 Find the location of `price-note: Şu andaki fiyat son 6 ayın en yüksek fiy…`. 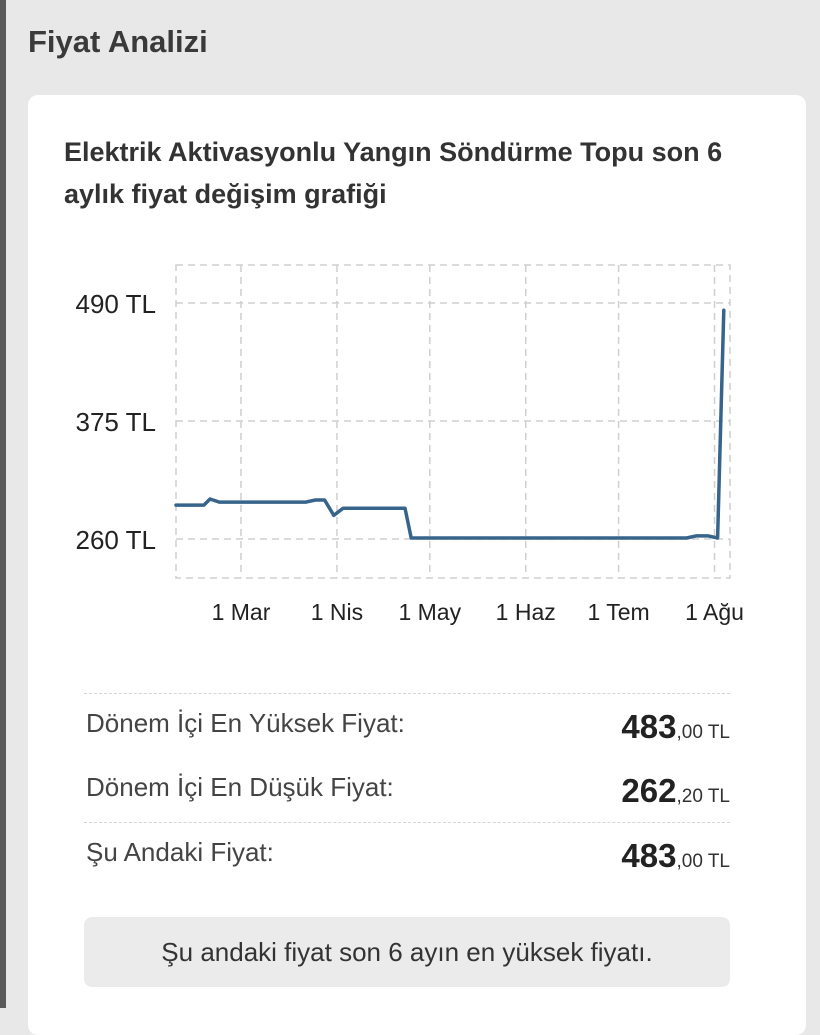

price-note: Şu andaki fiyat son 6 ayın en yüksek fiy… is located at coordinates (407, 952).